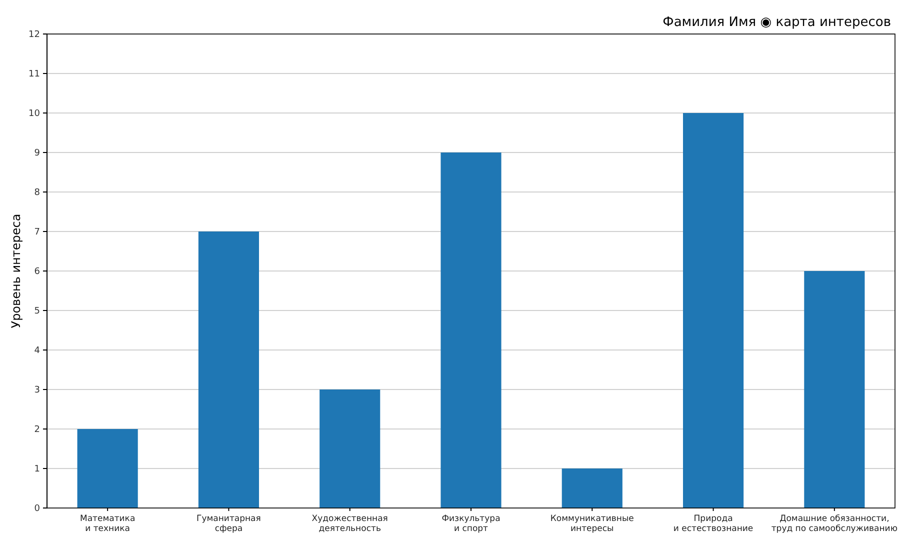 This screenshot has width=906, height=541. Describe the element at coordinates (34, 35) in the screenshot. I see `y-tick-label: 12` at that location.